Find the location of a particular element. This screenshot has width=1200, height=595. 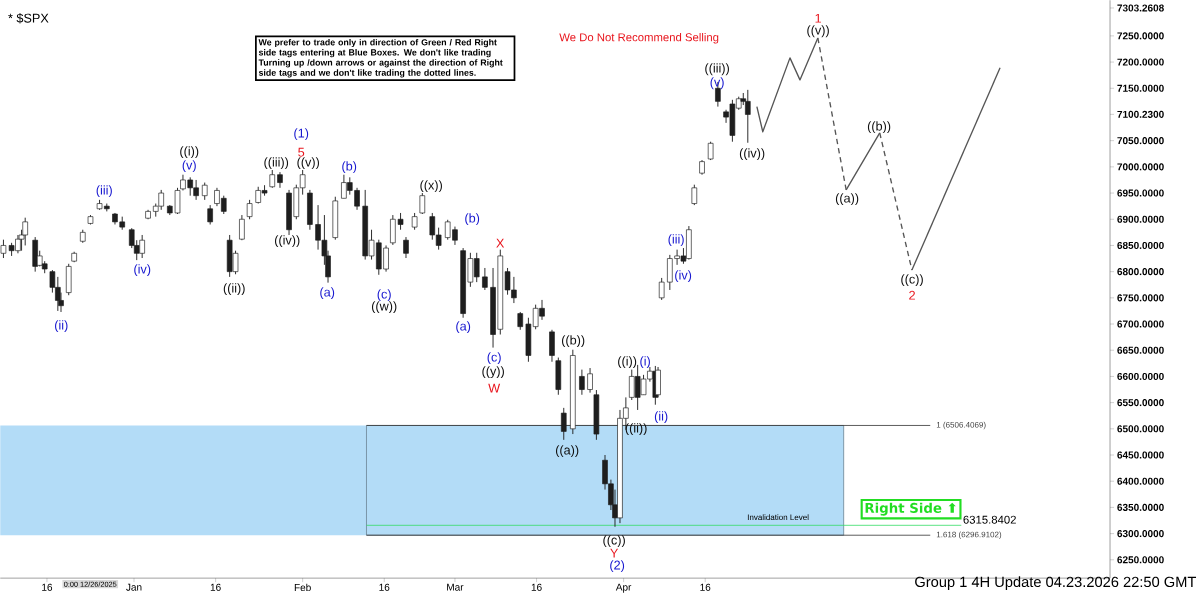

y-tick-label: 6700.0000 is located at coordinates (1140, 324).